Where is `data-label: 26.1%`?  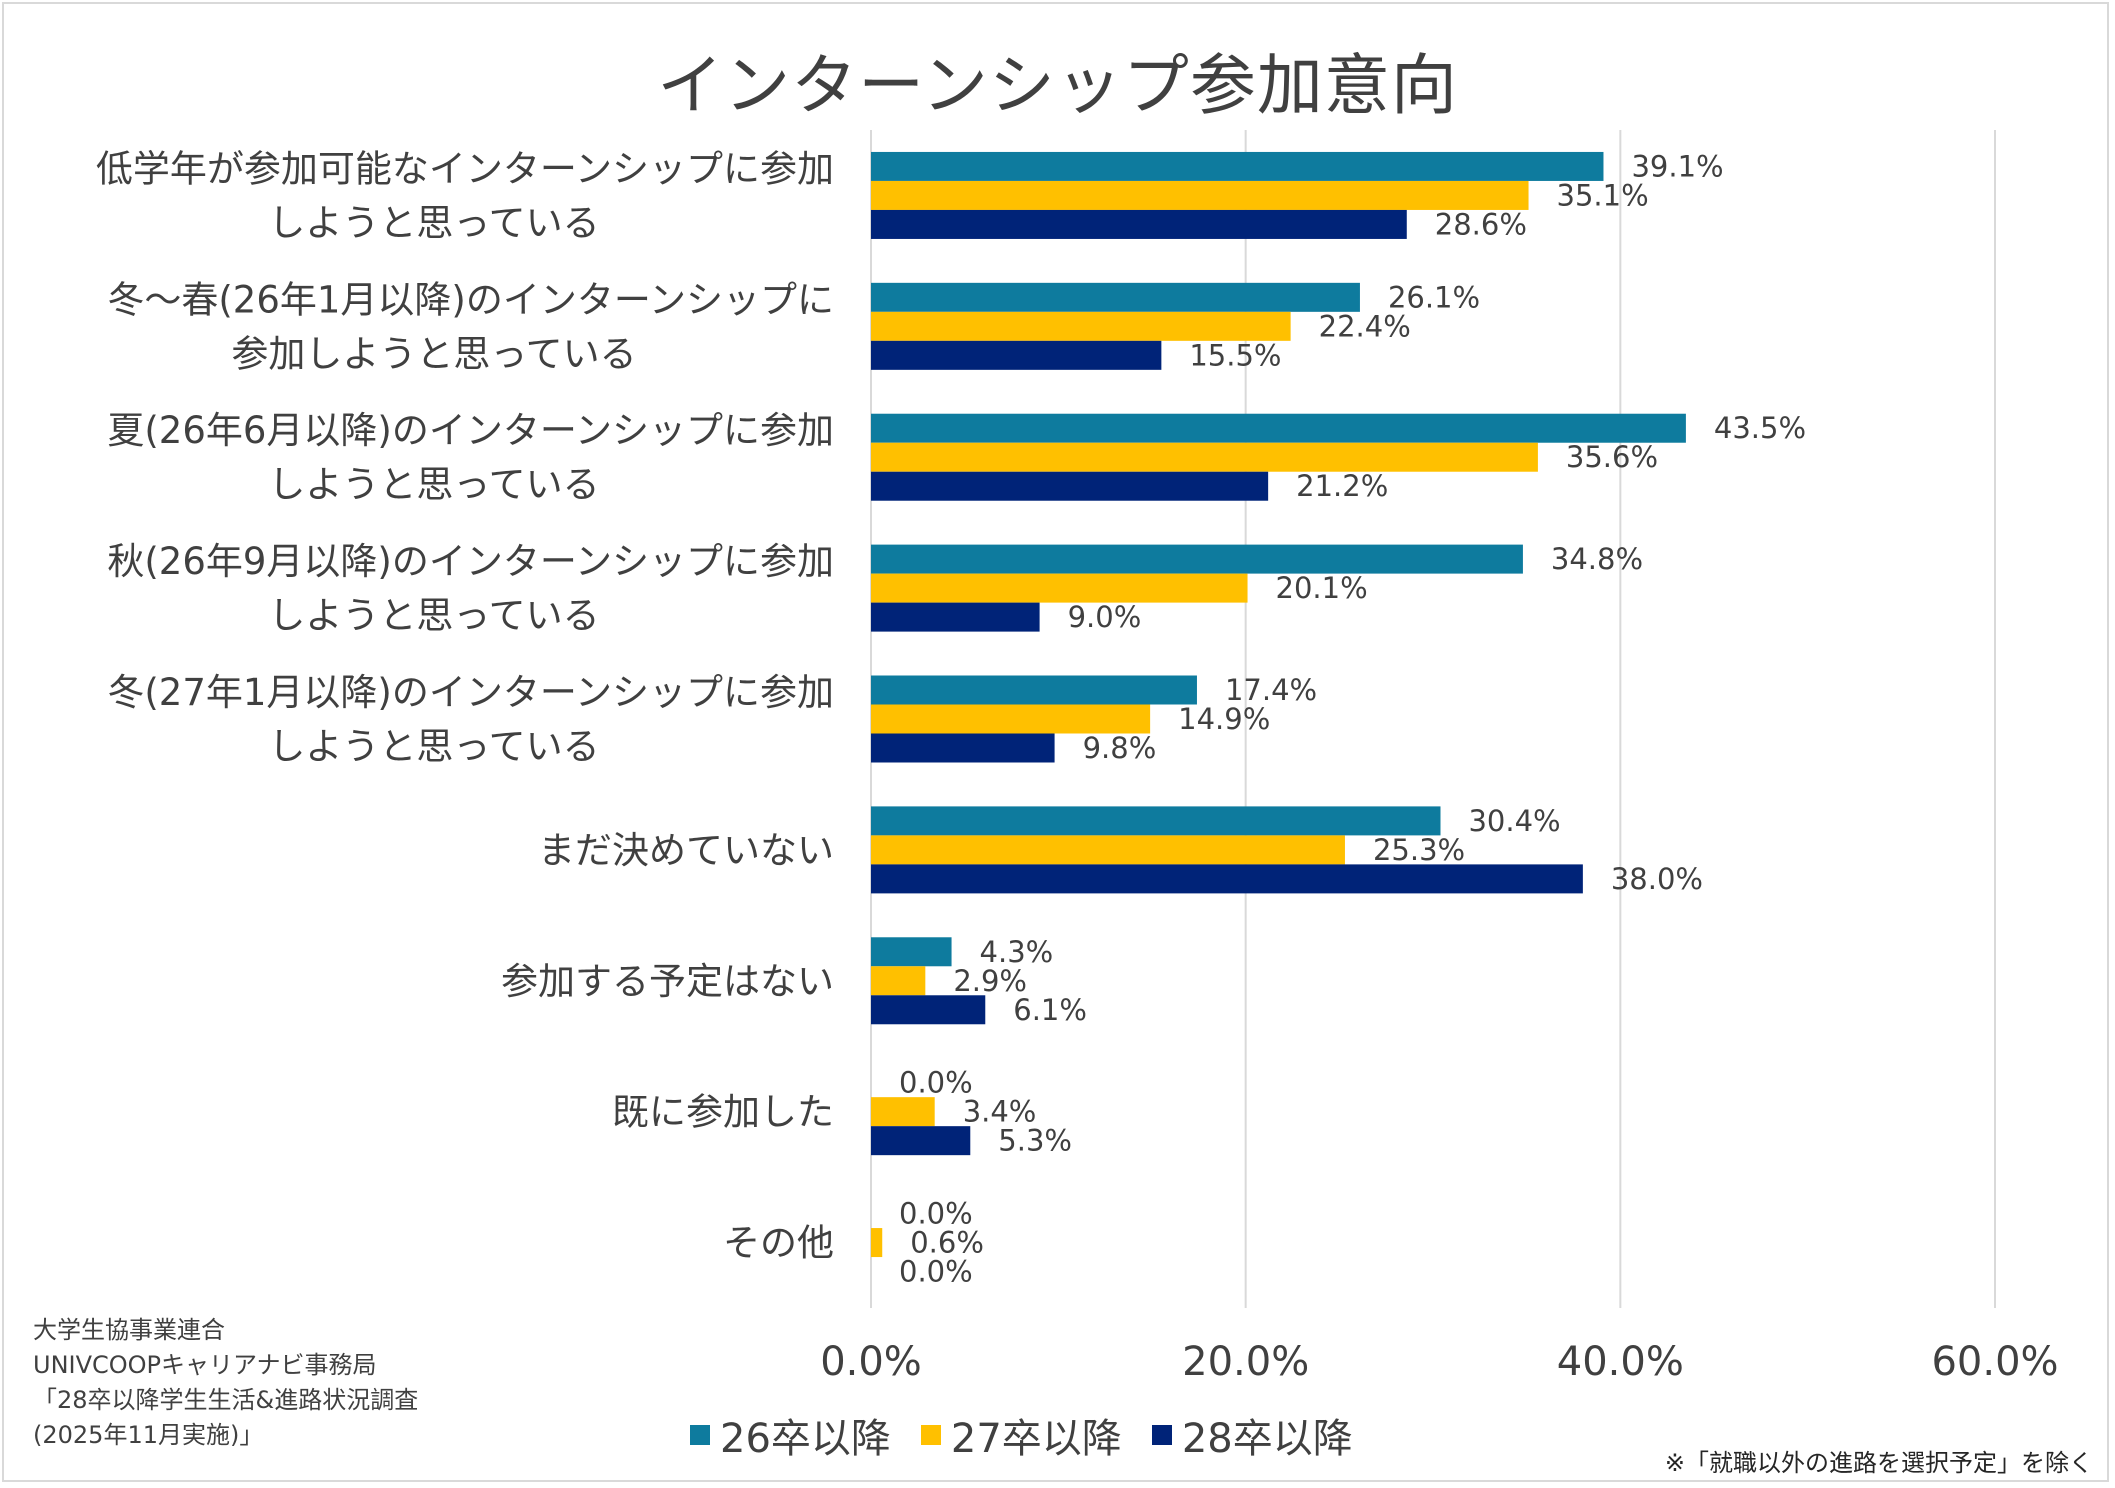
data-label: 26.1% is located at coordinates (1434, 297).